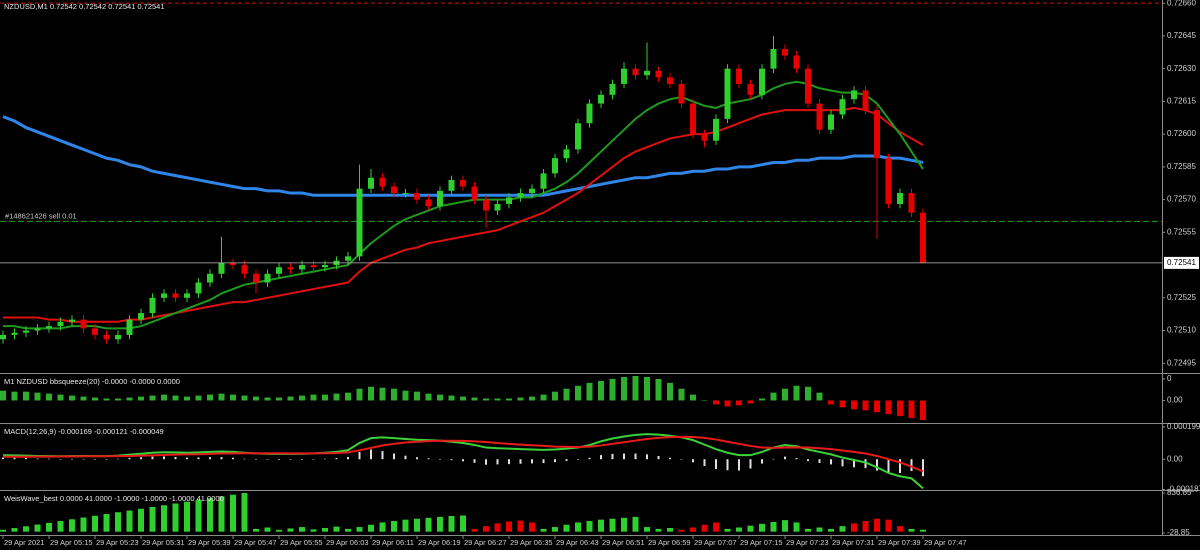 Image resolution: width=1200 pixels, height=550 pixels. I want to click on x-tick-label: 29 Apr 06:27, so click(485, 542).